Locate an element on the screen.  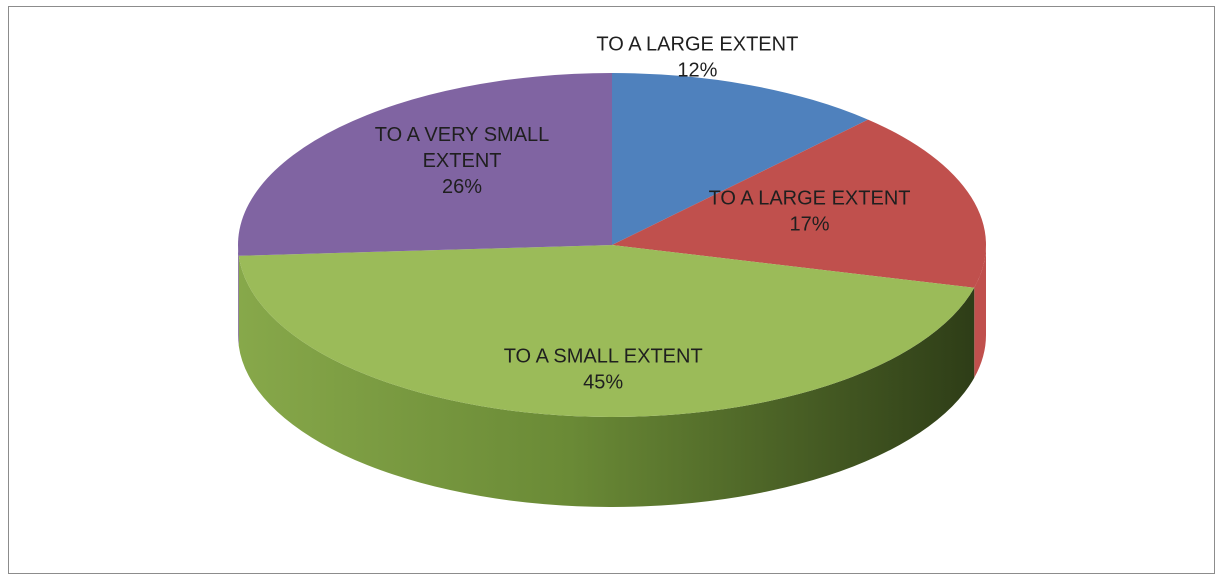
slice-percent-label: 12% is located at coordinates (697, 70).